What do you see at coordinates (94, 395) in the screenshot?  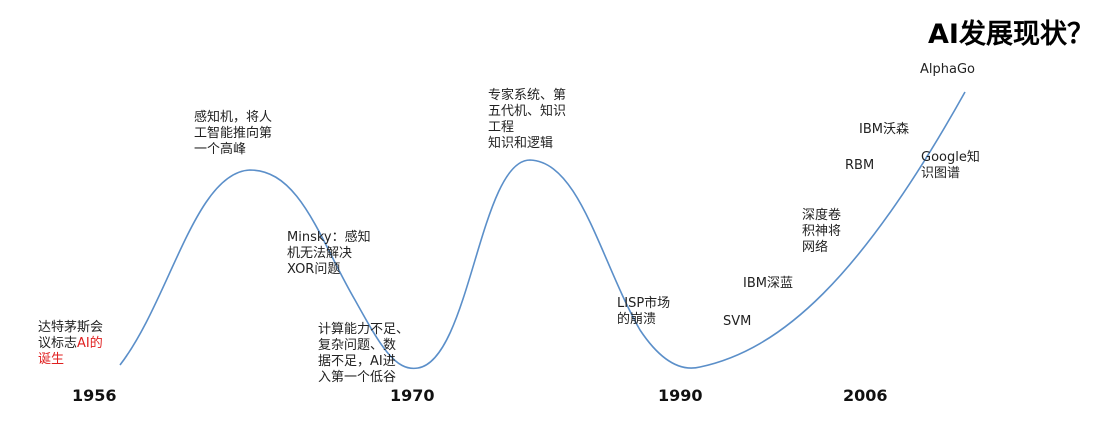 I see `year-label-1956: 1956` at bounding box center [94, 395].